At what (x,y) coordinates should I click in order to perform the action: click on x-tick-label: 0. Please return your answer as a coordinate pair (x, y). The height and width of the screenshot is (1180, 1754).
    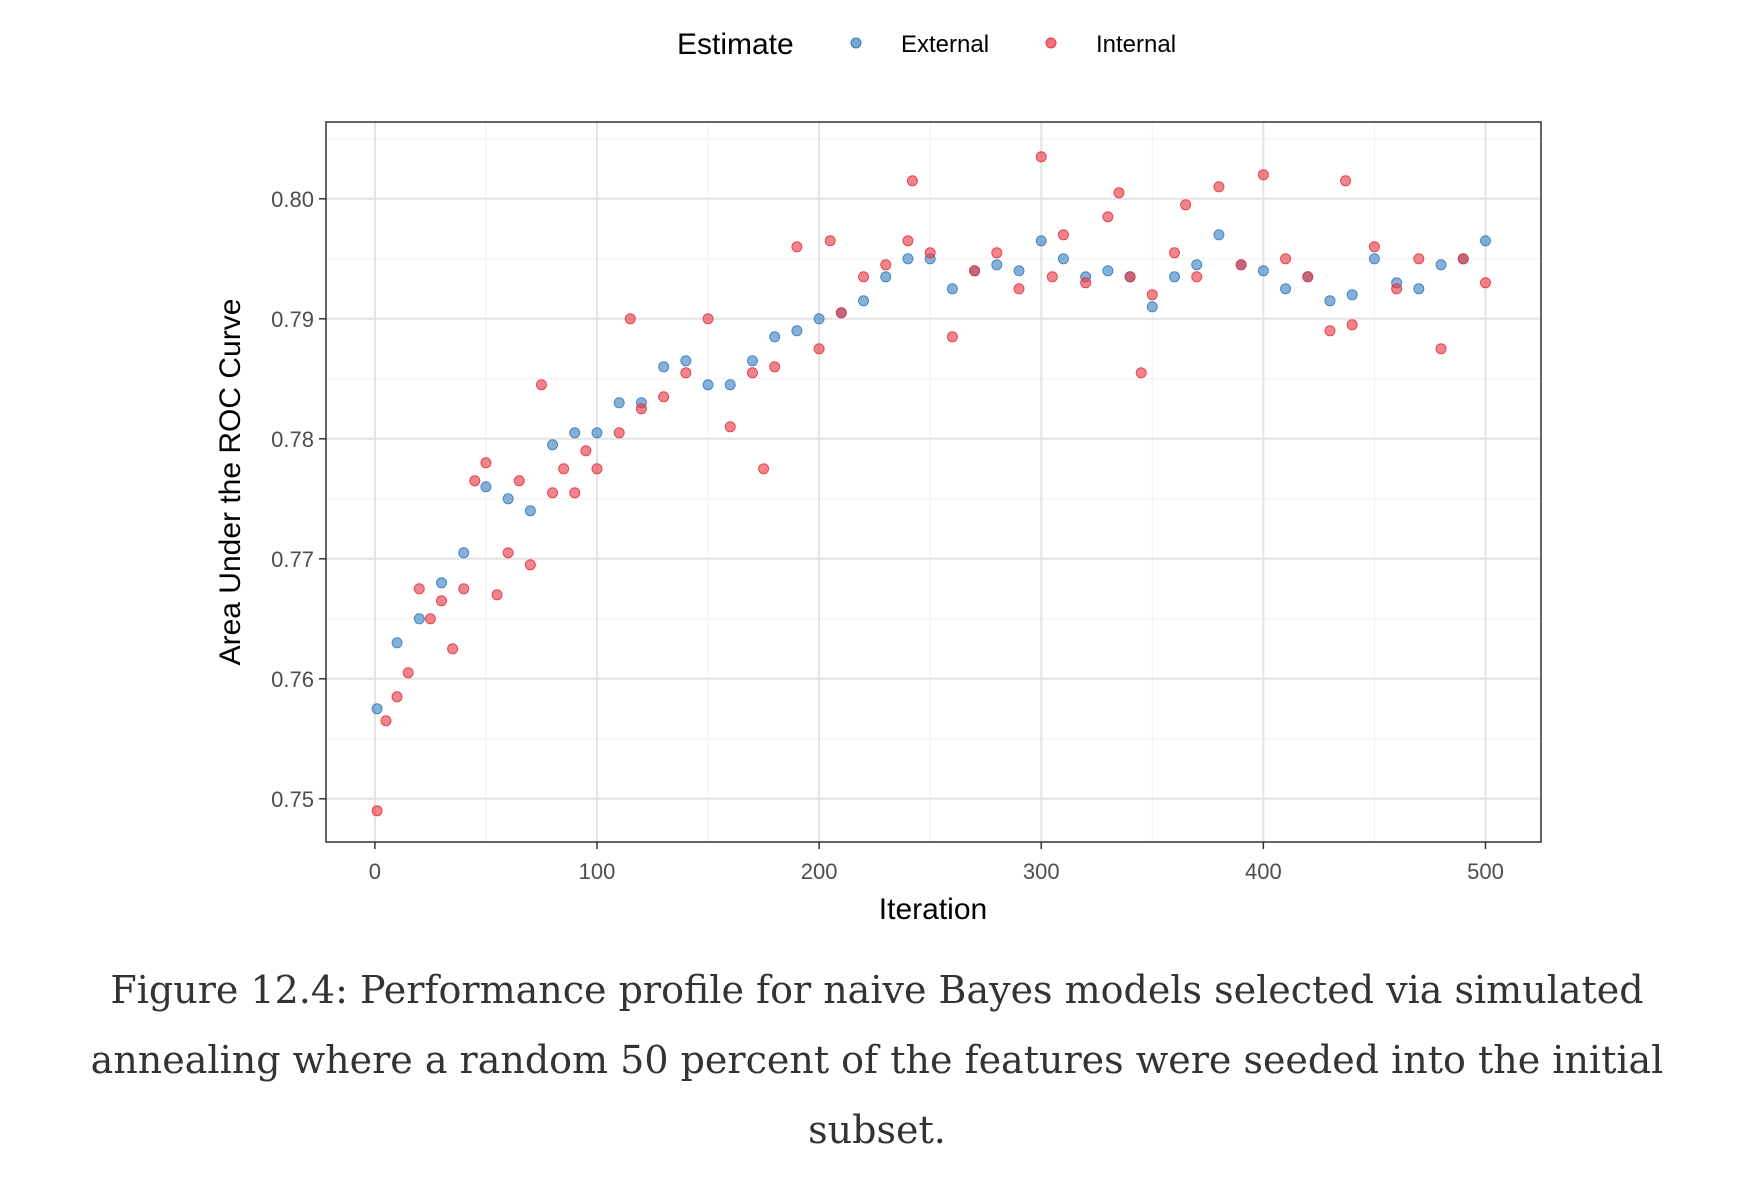
    Looking at the image, I should click on (375, 871).